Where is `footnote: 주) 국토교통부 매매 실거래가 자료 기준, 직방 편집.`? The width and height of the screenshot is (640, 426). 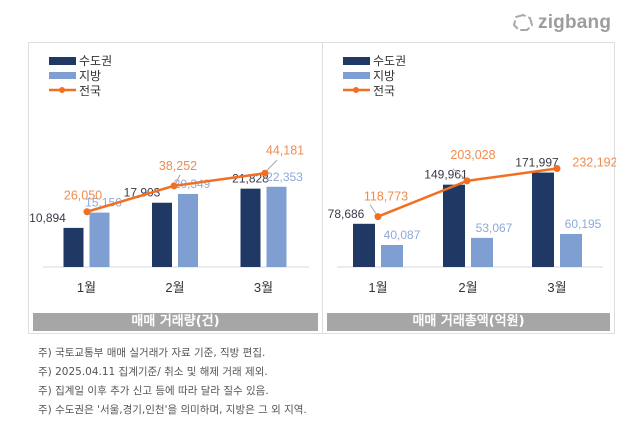 footnote: 주) 국토교통부 매매 실거래가 자료 기준, 직방 편집. is located at coordinates (152, 353).